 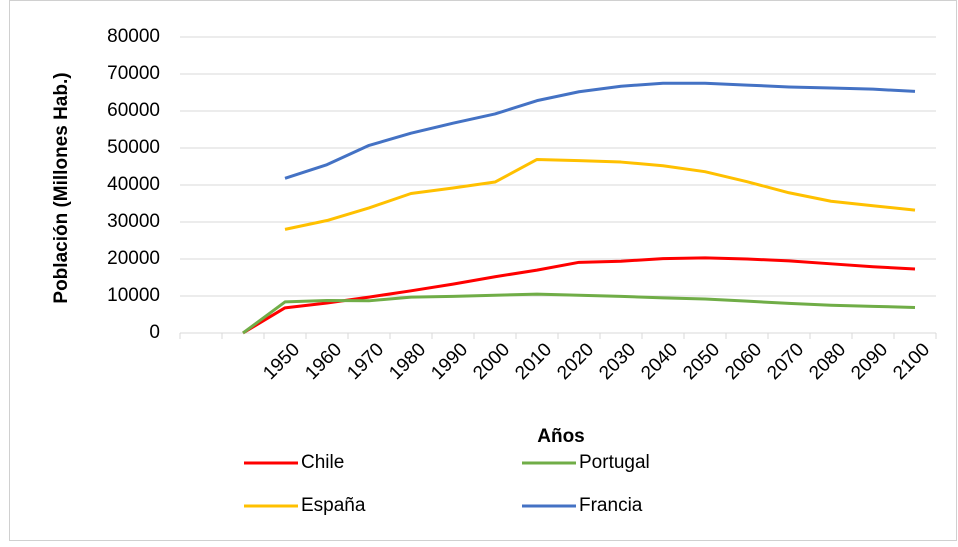 I want to click on y-tick-label: 80000, so click(x=133, y=36).